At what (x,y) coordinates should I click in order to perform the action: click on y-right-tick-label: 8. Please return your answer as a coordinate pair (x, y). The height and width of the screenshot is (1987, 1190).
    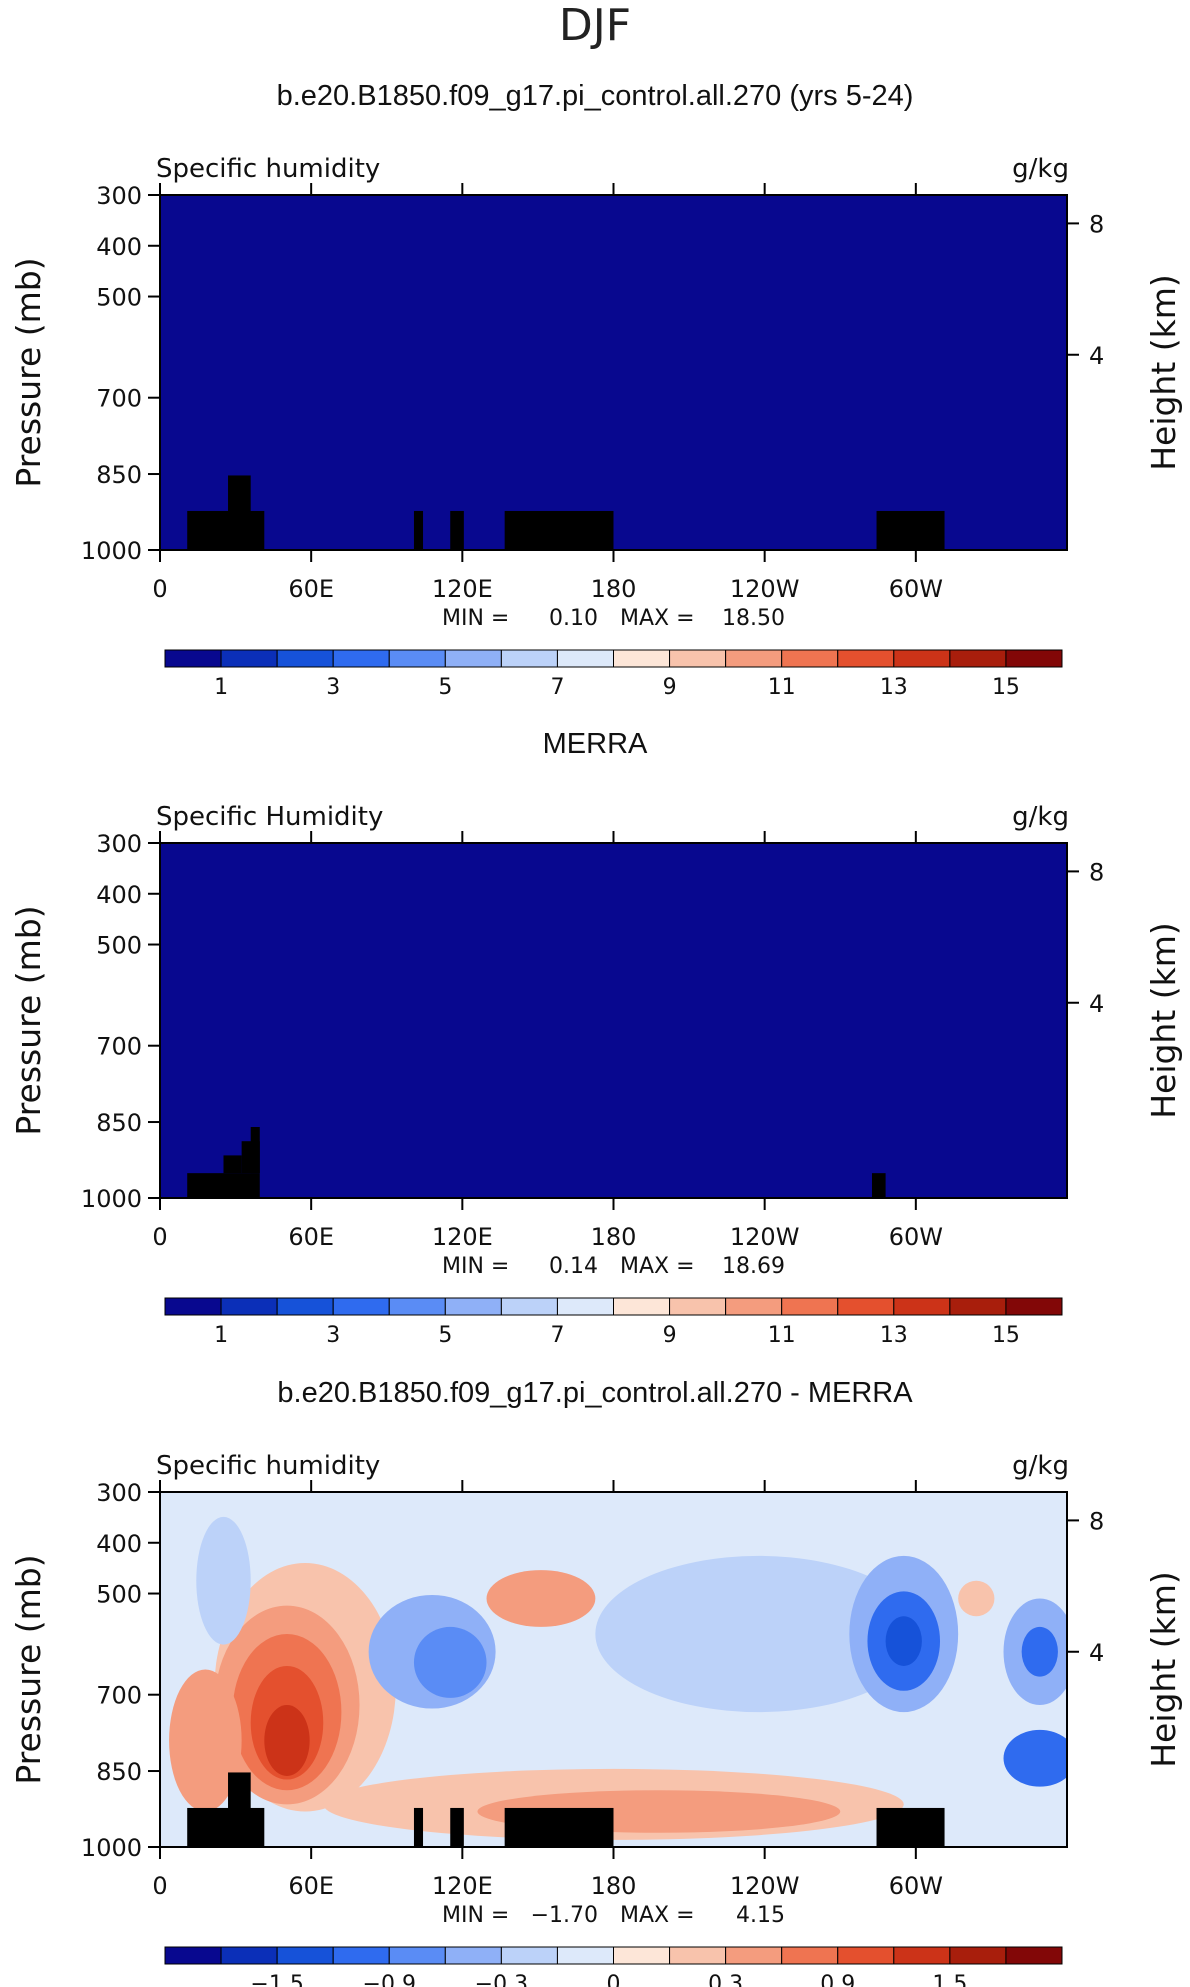
    Looking at the image, I should click on (1096, 224).